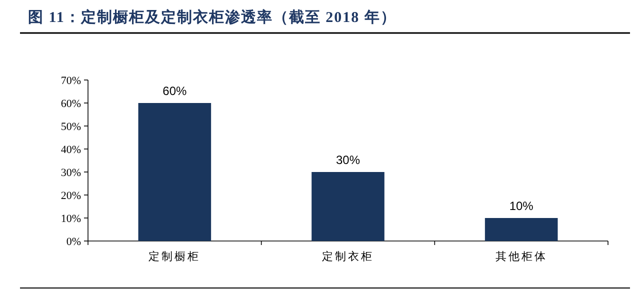 This screenshot has height=292, width=640. I want to click on y-tick-label: 20%, so click(70, 196).